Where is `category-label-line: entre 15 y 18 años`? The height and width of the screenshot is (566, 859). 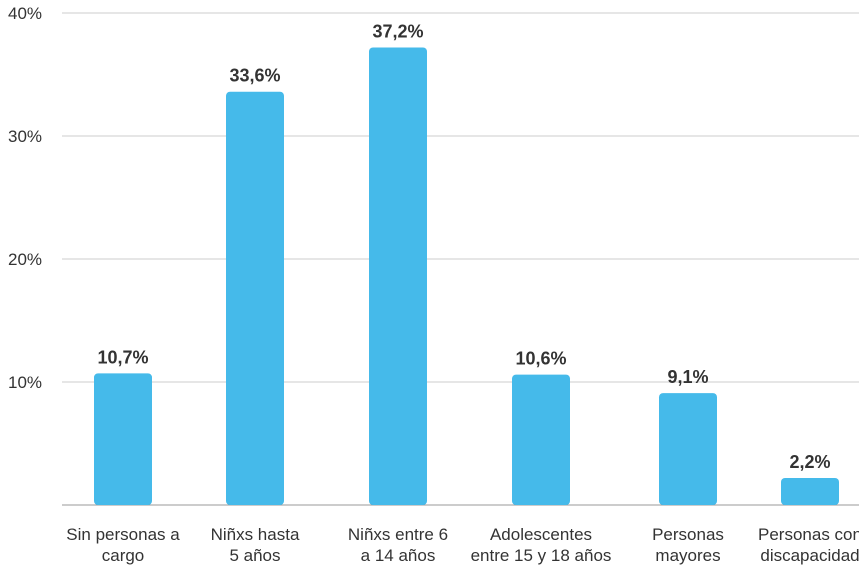
category-label-line: entre 15 y 18 años is located at coordinates (541, 555).